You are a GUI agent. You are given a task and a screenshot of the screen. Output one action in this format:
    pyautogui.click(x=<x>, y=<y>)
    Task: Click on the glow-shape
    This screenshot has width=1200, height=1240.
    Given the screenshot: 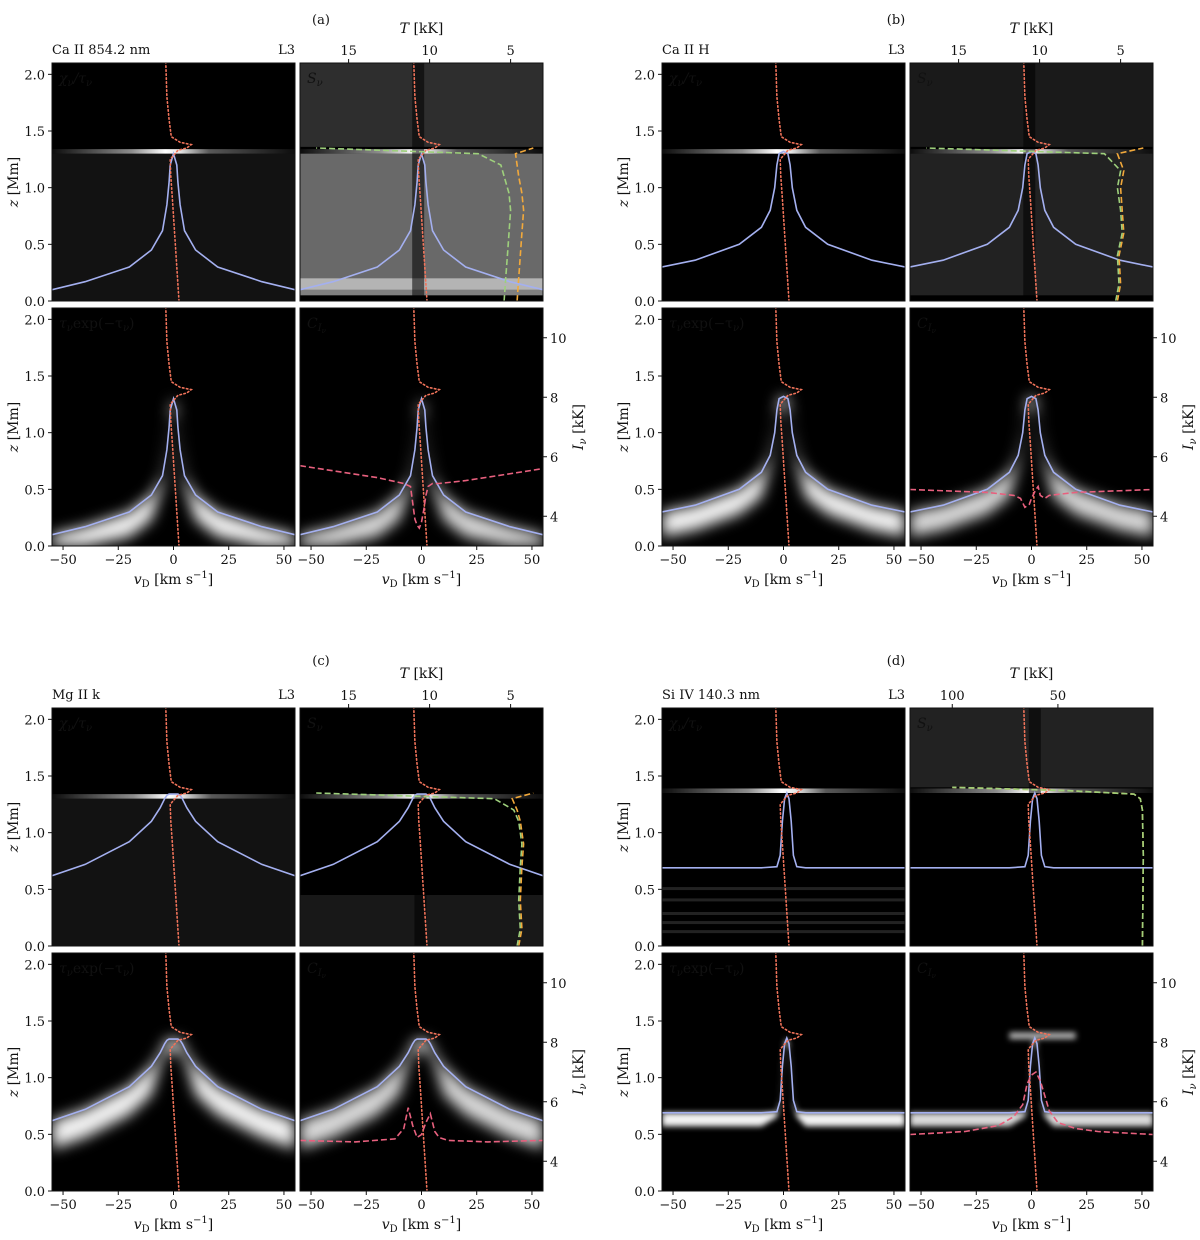 What is the action you would take?
    pyautogui.click(x=421, y=1094)
    